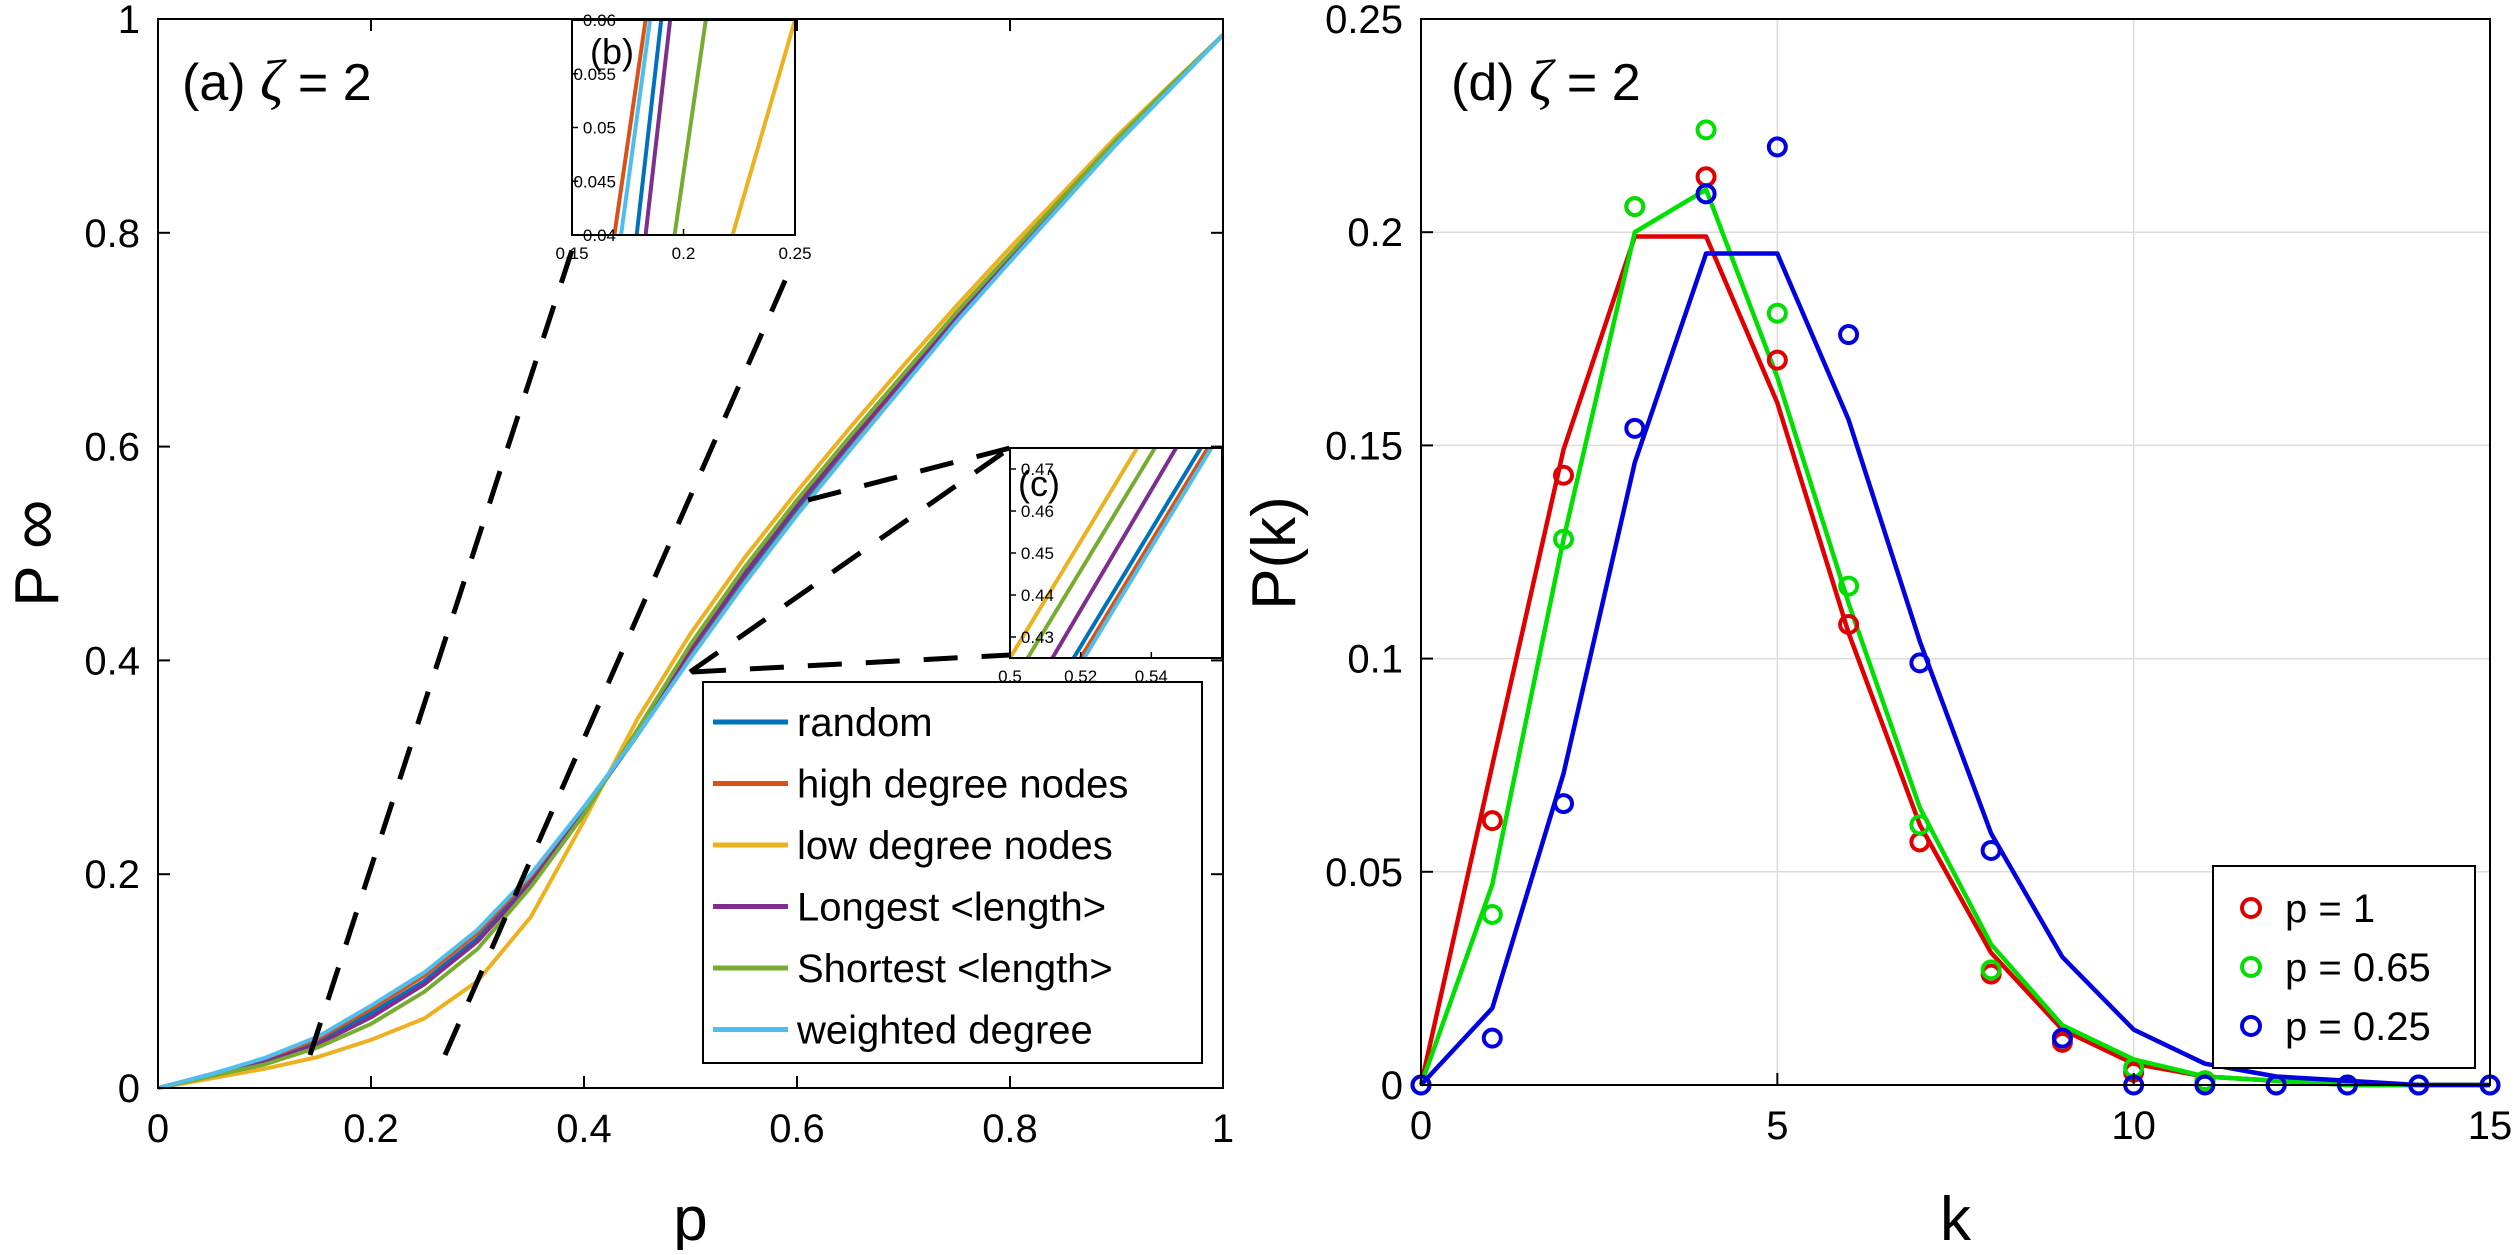 The image size is (2518, 1255). Describe the element at coordinates (1375, 660) in the screenshot. I see `panel-d-ytick-label-2: 0.1` at that location.